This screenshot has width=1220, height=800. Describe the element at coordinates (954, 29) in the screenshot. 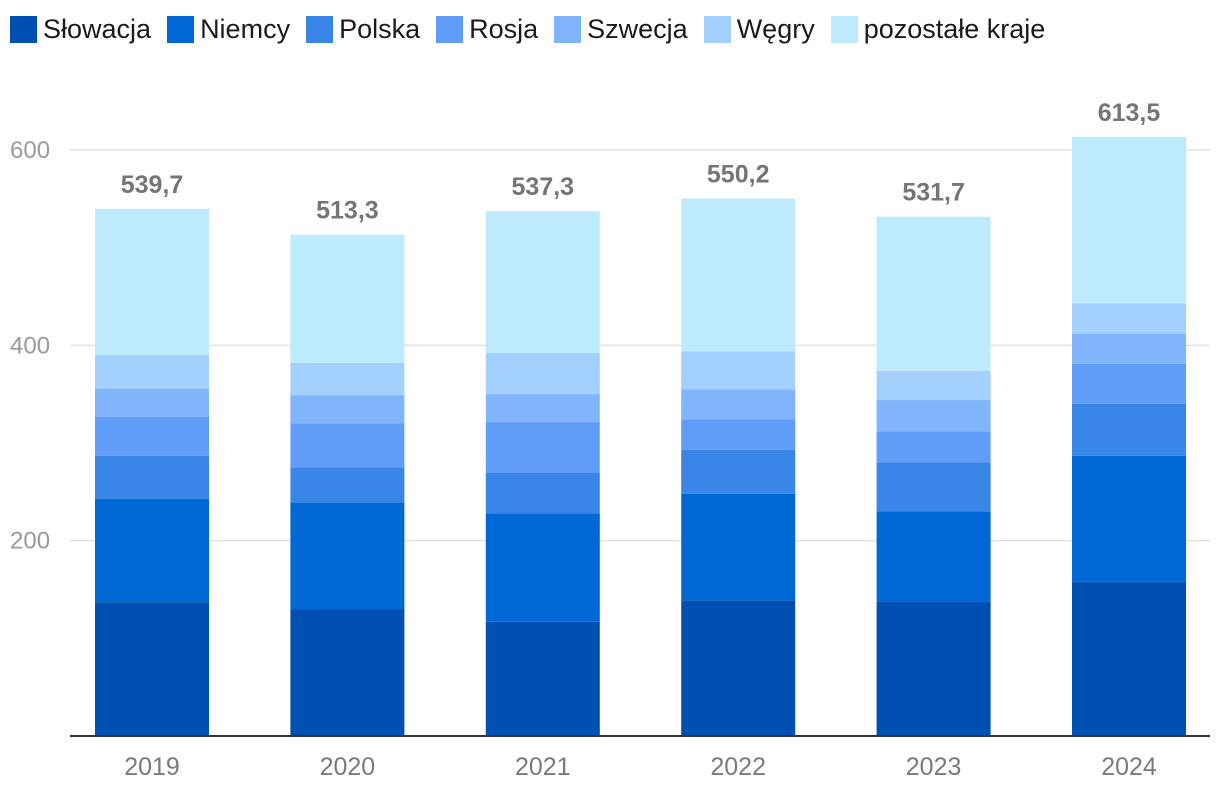

I see `legend-label-pozostale-kraje: pozostałe kraje` at that location.